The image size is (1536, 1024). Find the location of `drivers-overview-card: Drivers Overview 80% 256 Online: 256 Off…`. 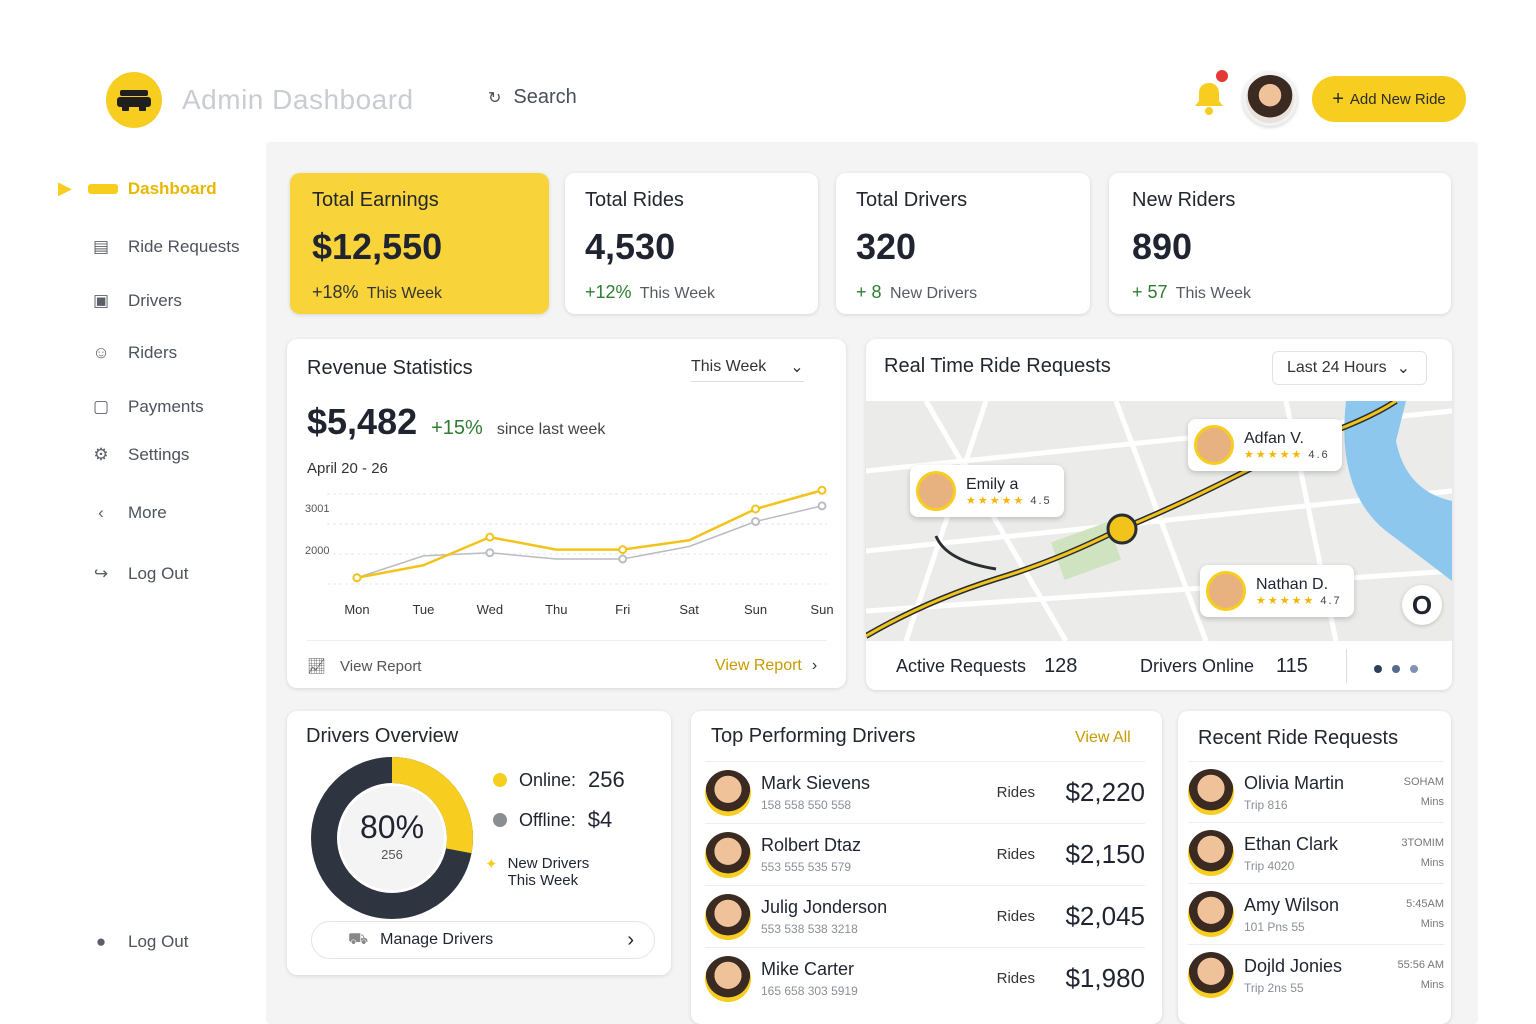

drivers-overview-card: Drivers Overview 80% 256 Online: 256 Off… is located at coordinates (479, 843).